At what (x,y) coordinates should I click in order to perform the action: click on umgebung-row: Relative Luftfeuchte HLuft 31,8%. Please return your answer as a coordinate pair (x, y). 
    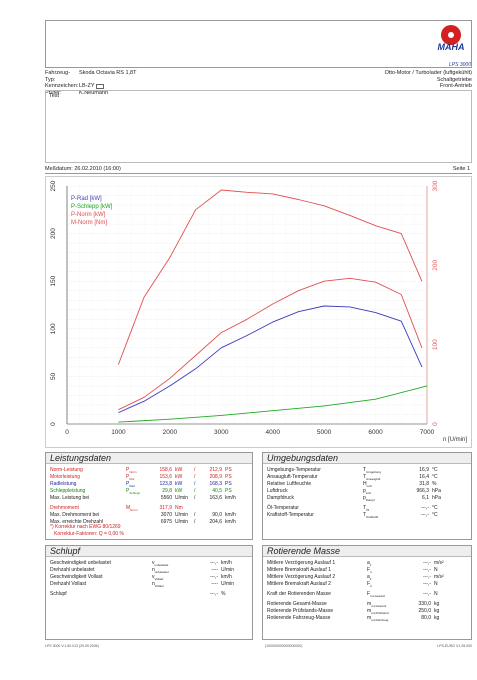
    Looking at the image, I should click on (351, 484).